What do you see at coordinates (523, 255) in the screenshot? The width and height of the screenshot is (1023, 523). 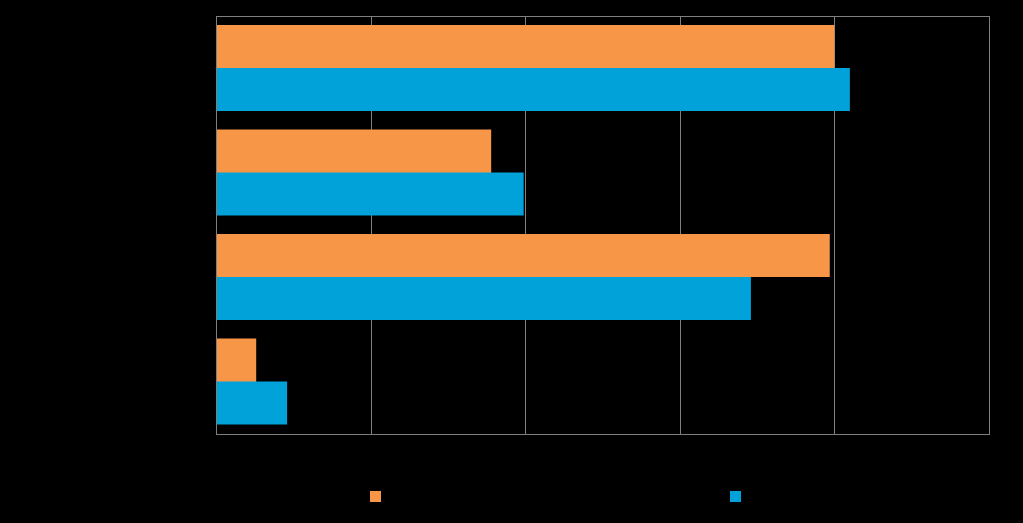 I see `bar-series1-cat3` at bounding box center [523, 255].